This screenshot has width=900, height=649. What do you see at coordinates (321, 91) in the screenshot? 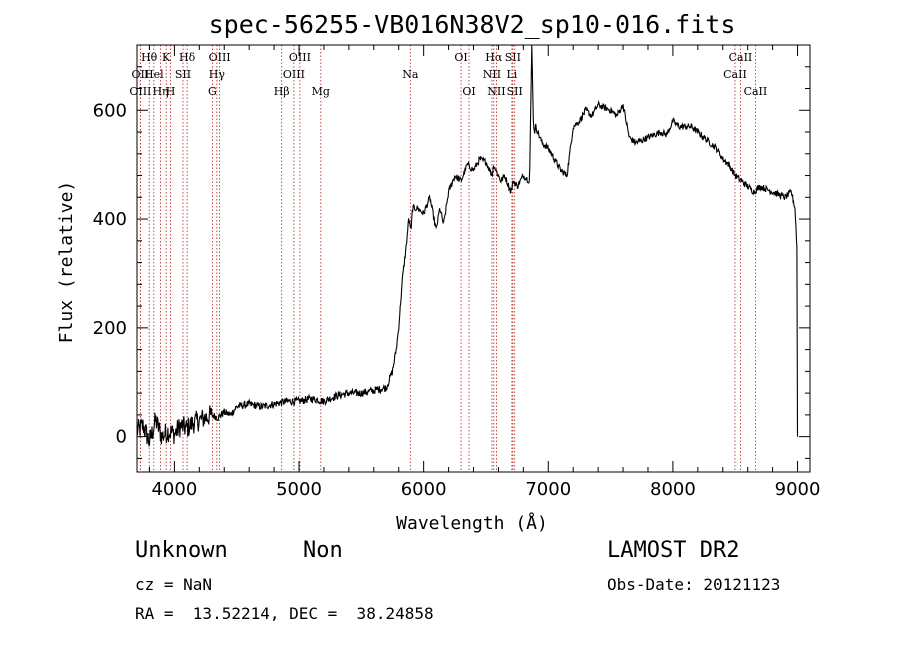
I see `emission-line-label: Mg` at bounding box center [321, 91].